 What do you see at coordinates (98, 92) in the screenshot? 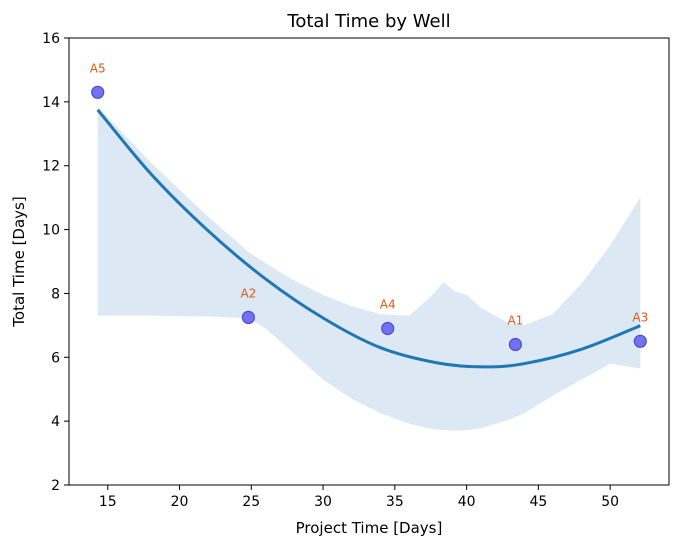
I see `data-point-a5` at bounding box center [98, 92].